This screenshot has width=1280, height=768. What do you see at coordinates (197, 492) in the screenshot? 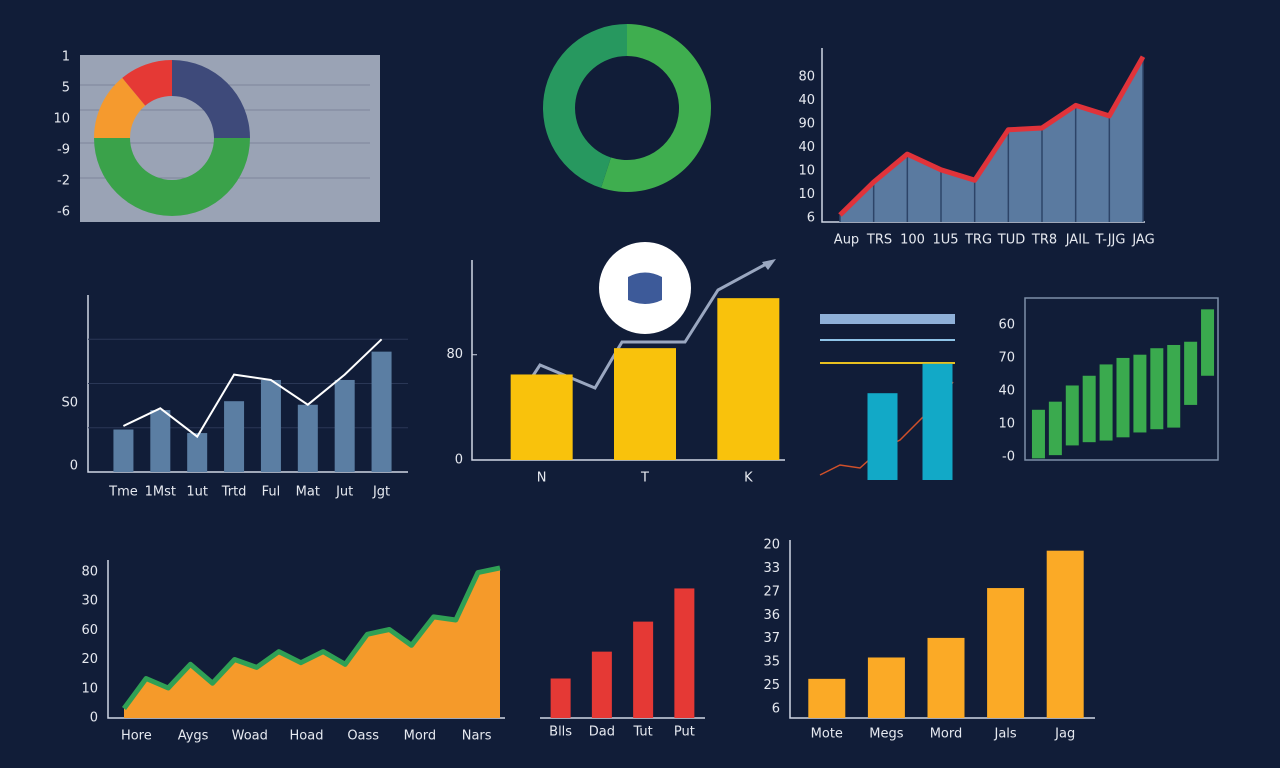
I see `x-tick-label: 1ut` at bounding box center [197, 492].